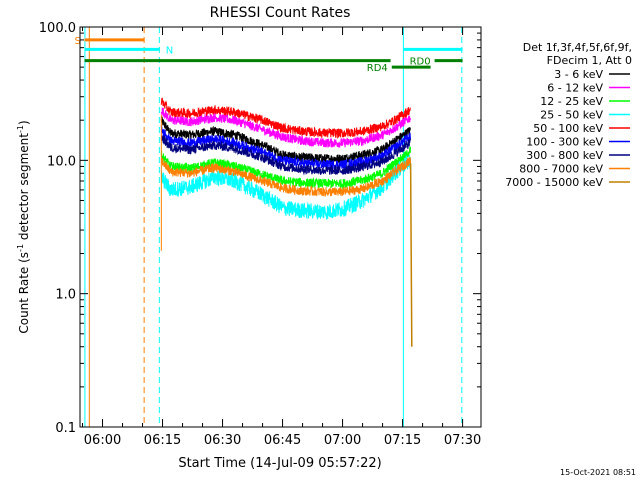  Describe the element at coordinates (279, 463) in the screenshot. I see `x-axis-label: Start Time (14-Jul-09 05:57:22)` at that location.